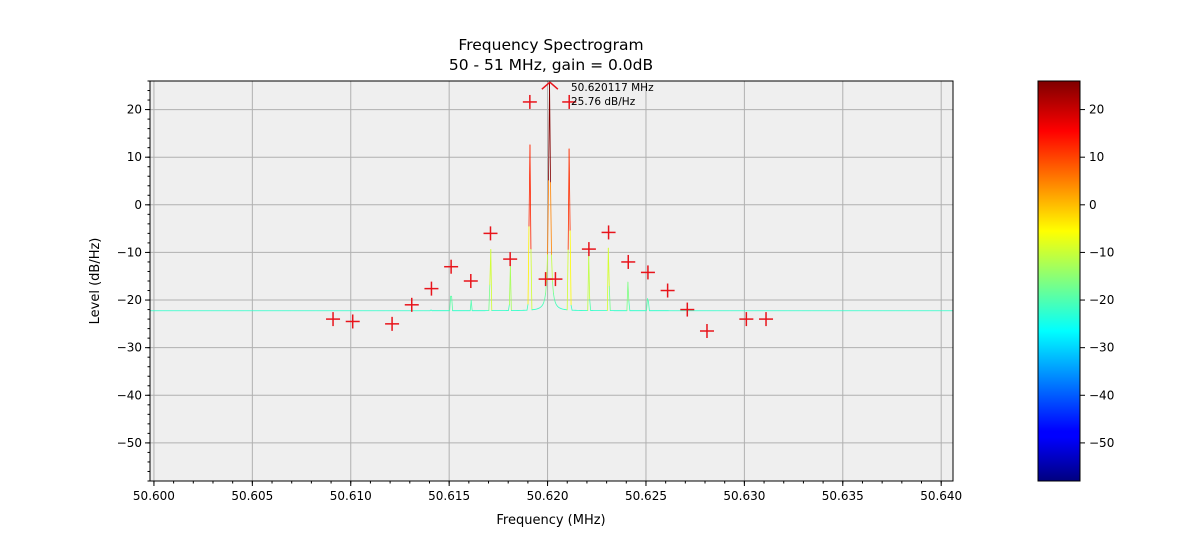 This screenshot has width=1200, height=540. What do you see at coordinates (554, 85) in the screenshot?
I see `carrier-arrow-right` at bounding box center [554, 85].